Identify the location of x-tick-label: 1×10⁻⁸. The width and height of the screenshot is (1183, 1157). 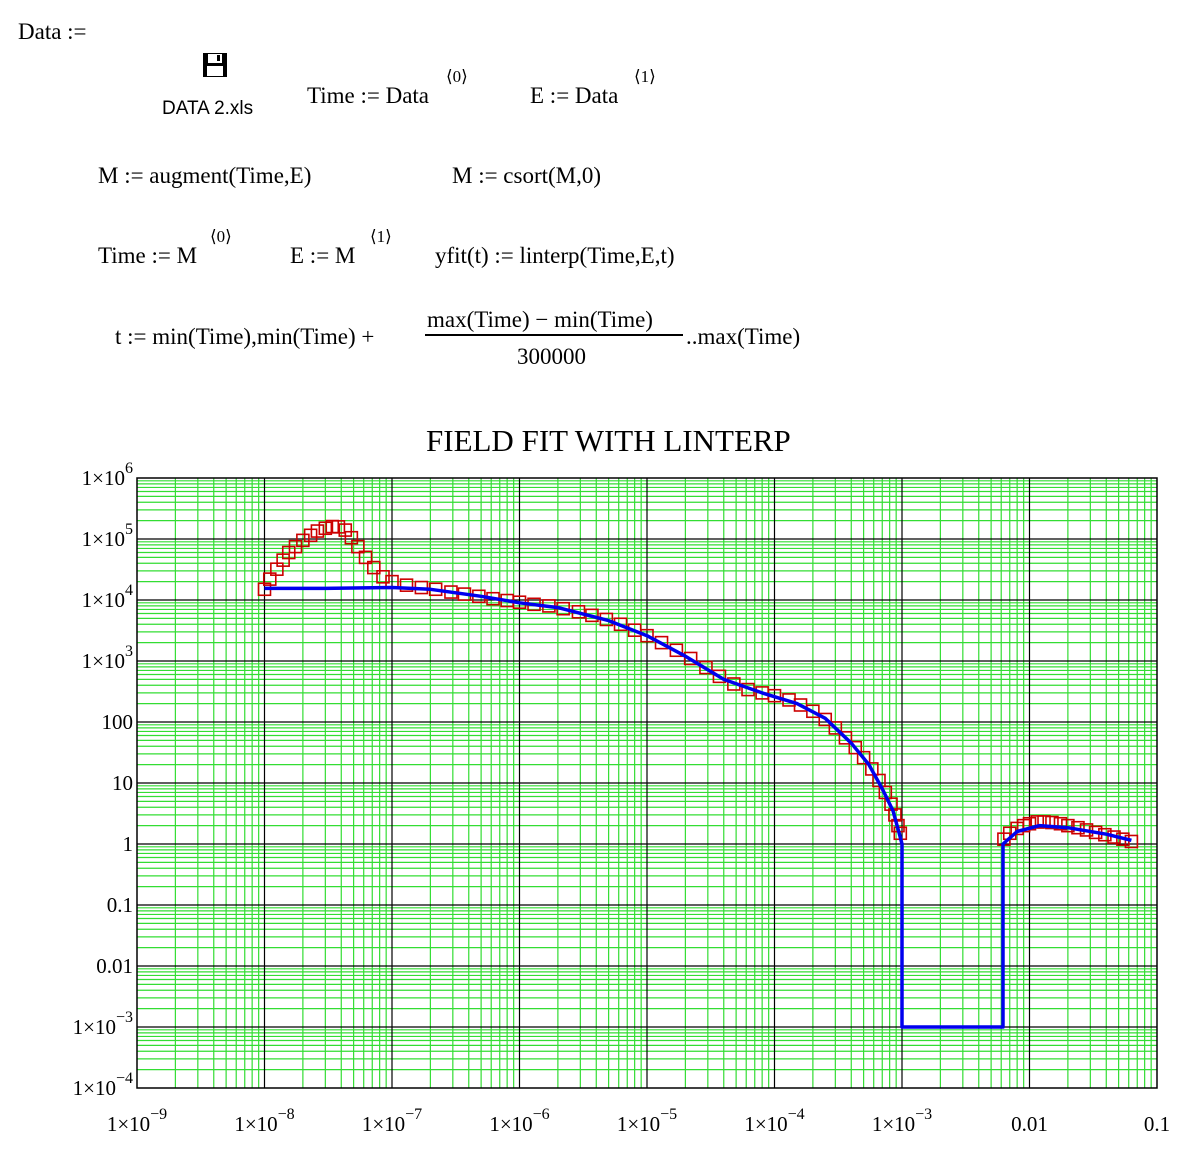
(264, 1121).